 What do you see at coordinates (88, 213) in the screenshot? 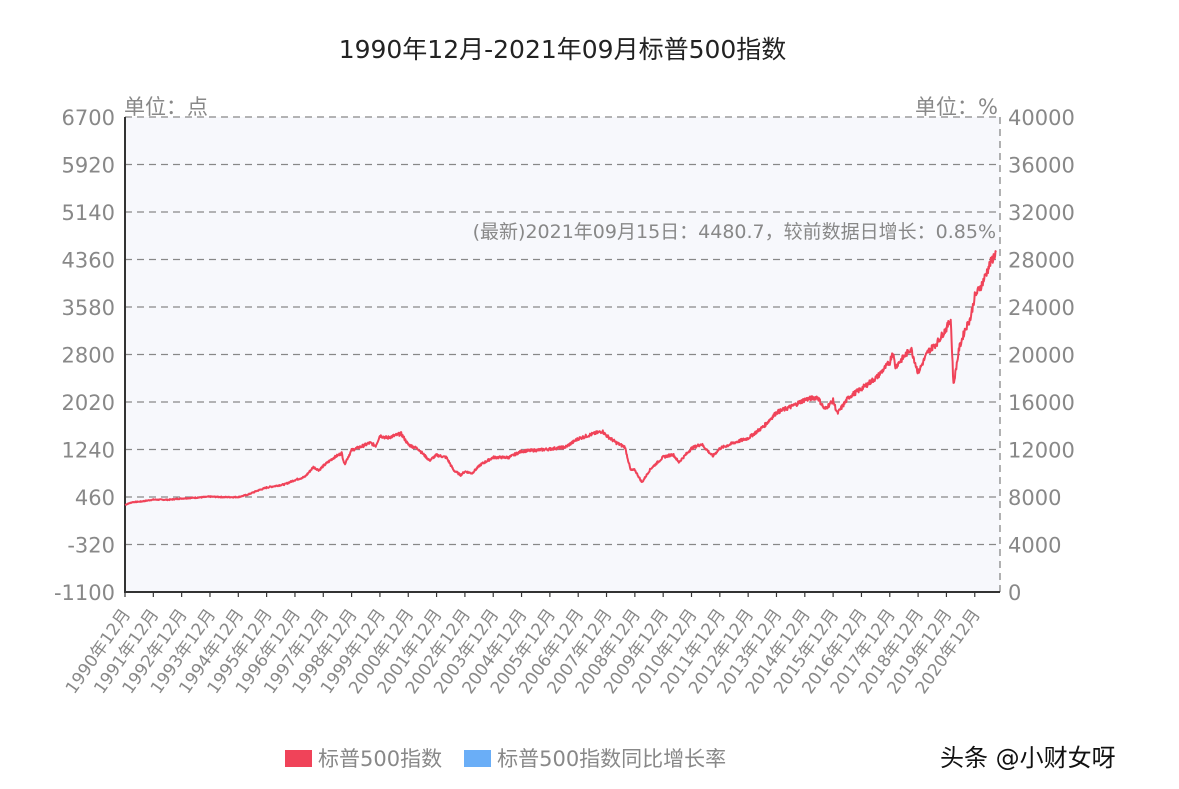
I see `y-tick-left: 5140` at bounding box center [88, 213].